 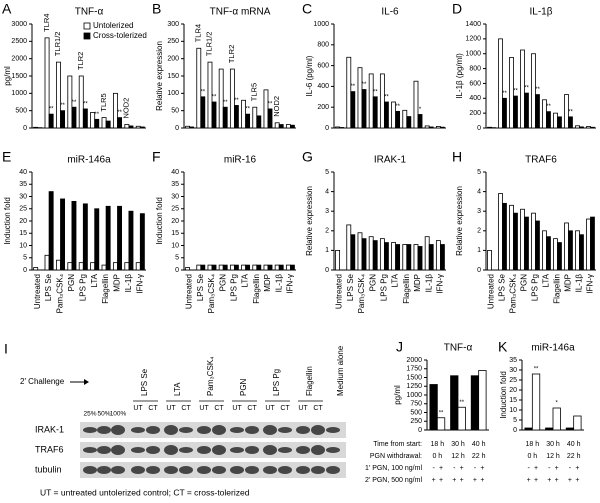 What do you see at coordinates (513, 380) in the screenshot?
I see `y-tick-label: 25` at bounding box center [513, 380].